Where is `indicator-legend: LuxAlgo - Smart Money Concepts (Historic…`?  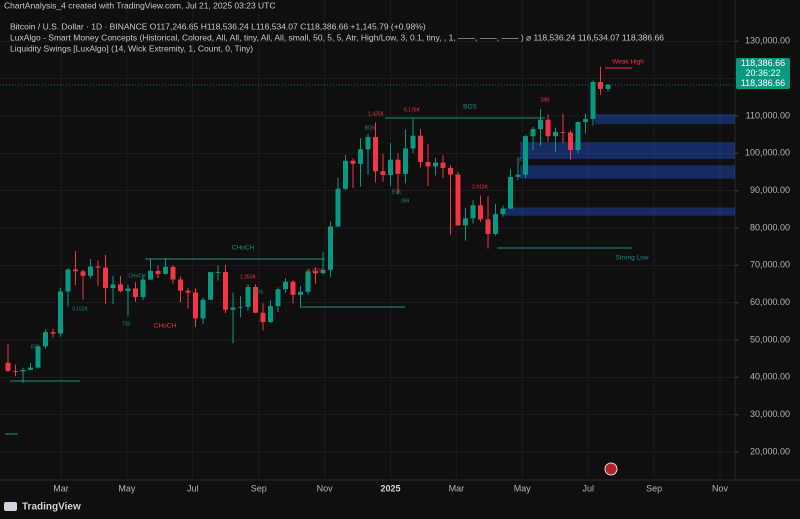
indicator-legend: LuxAlgo - Smart Money Concepts (Historic… is located at coordinates (337, 37).